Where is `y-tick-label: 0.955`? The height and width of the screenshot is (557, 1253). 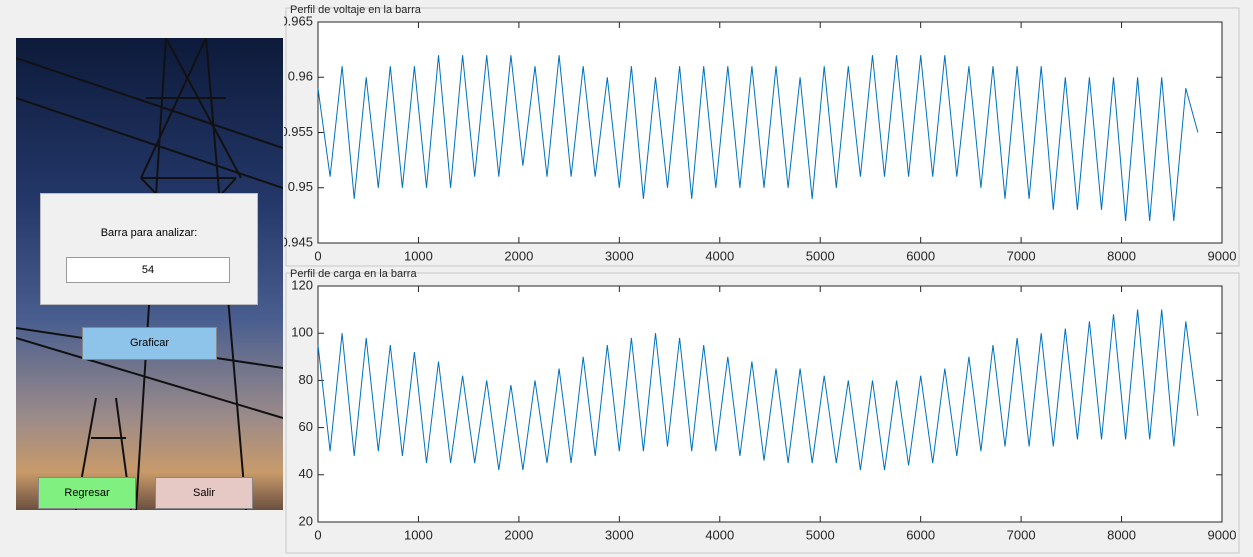
y-tick-label: 0.955 is located at coordinates (298, 131).